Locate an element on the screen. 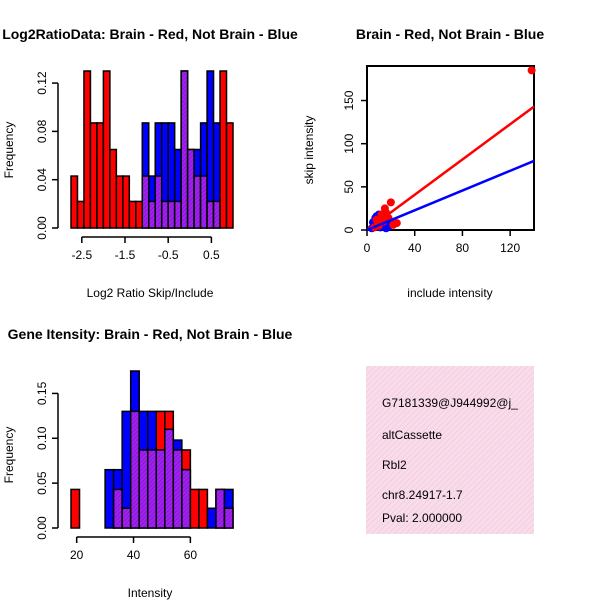  x-tick-label: 120 is located at coordinates (510, 248).